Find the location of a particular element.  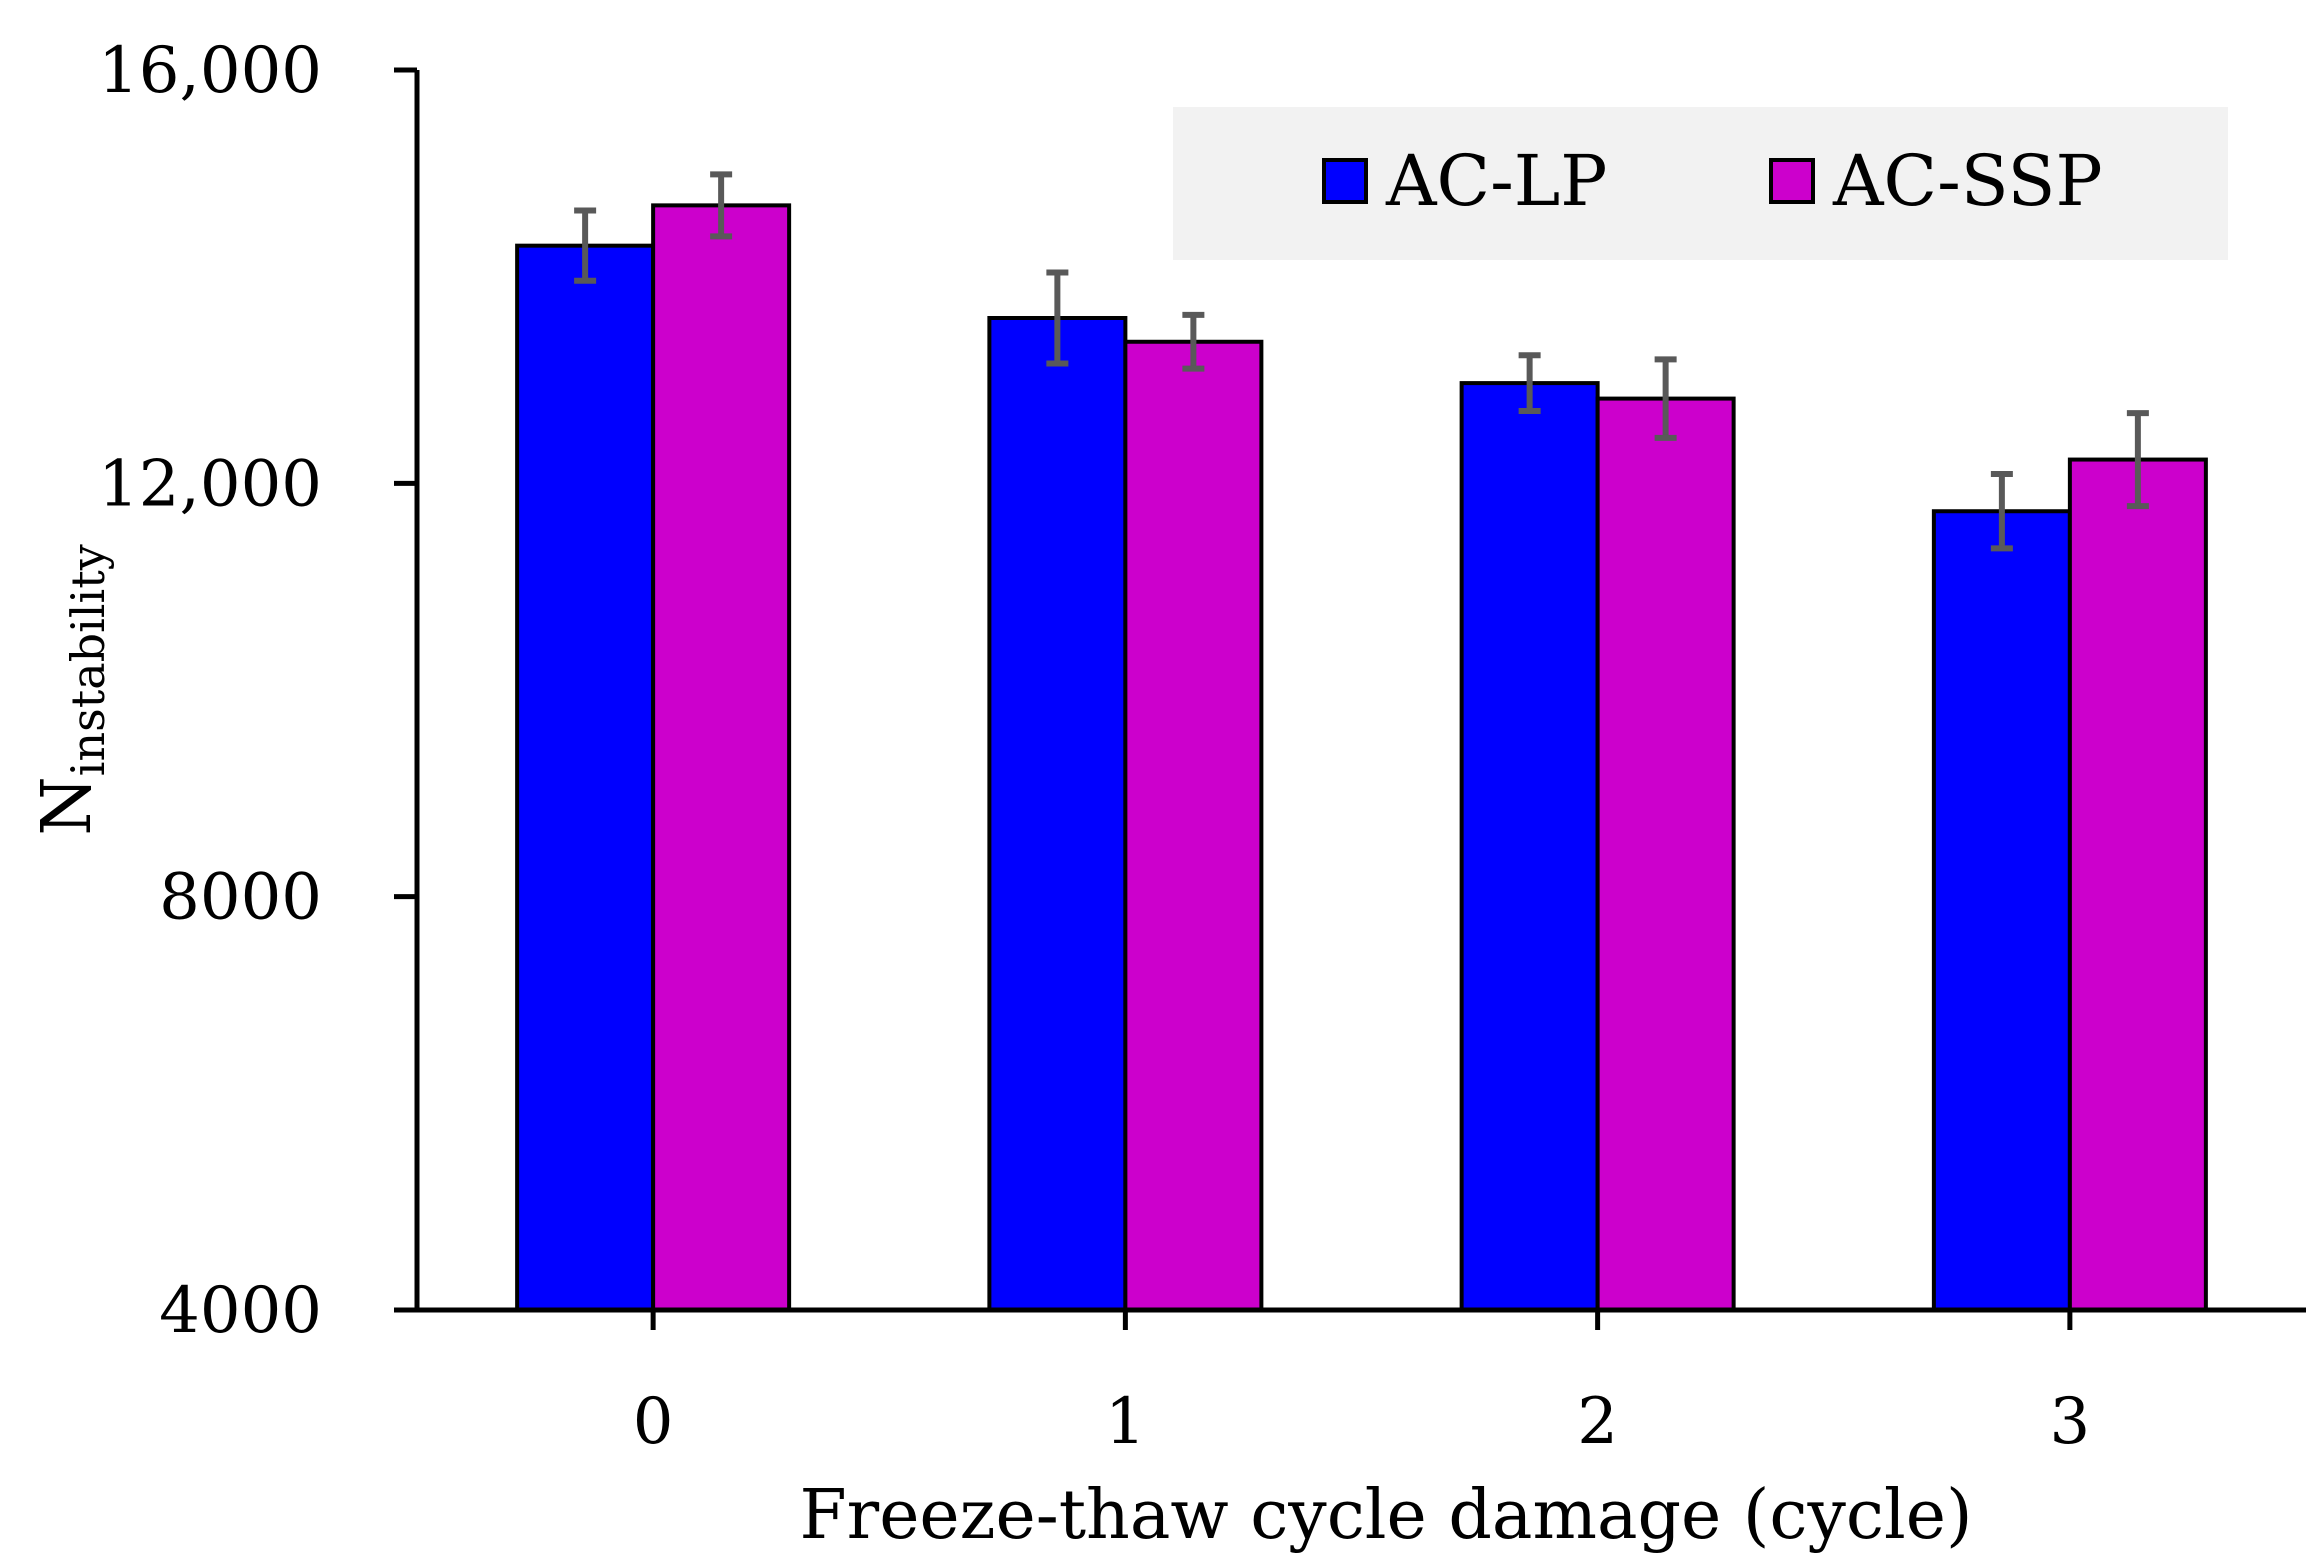

y-tick-label-12000: 12,000 is located at coordinates (210, 484).